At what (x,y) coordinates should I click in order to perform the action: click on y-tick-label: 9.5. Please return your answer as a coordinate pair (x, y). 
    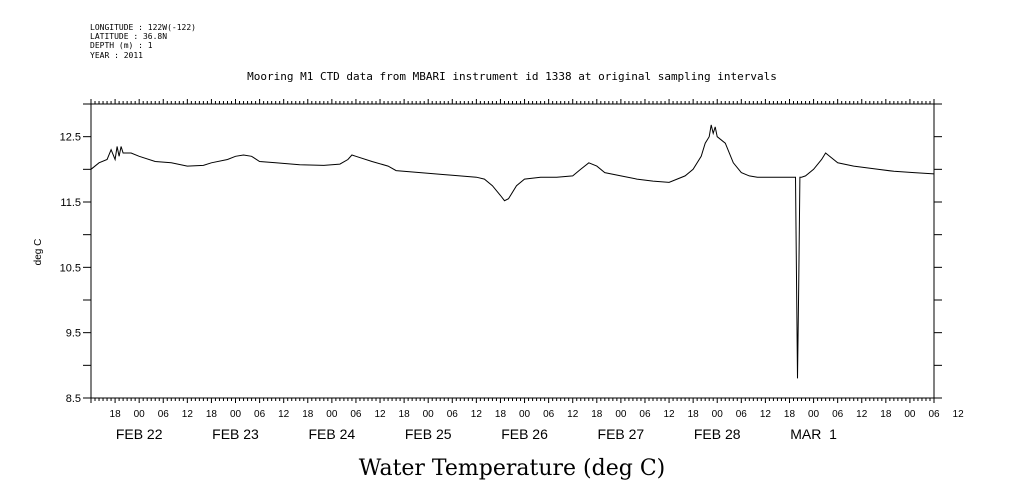
    Looking at the image, I should click on (73, 334).